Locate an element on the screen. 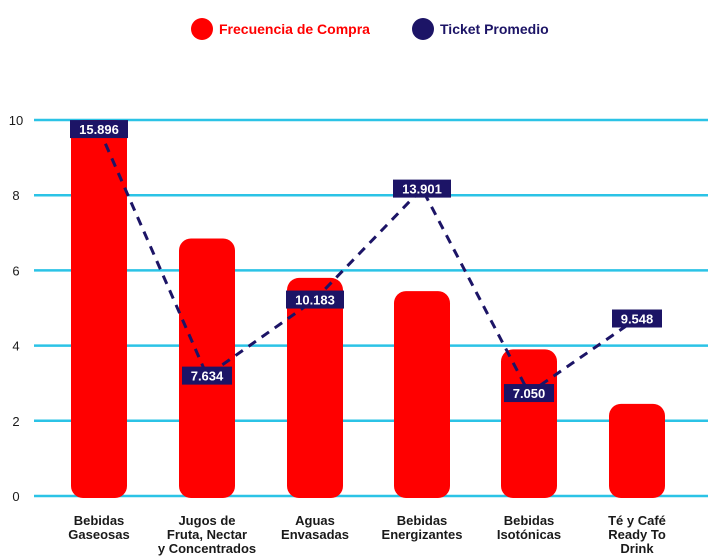 The height and width of the screenshot is (559, 717). y-tick-label: 2 is located at coordinates (15, 421).